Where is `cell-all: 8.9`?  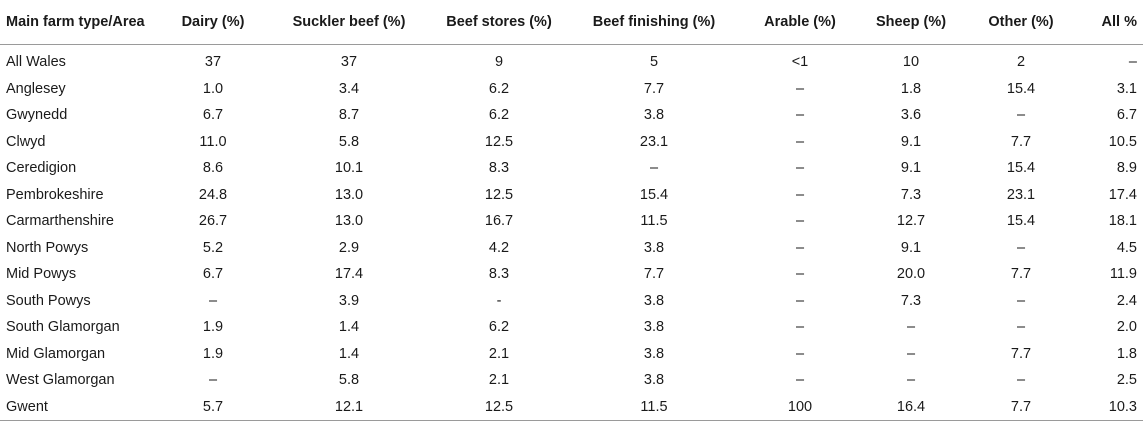
cell-all: 8.9 is located at coordinates (1126, 168).